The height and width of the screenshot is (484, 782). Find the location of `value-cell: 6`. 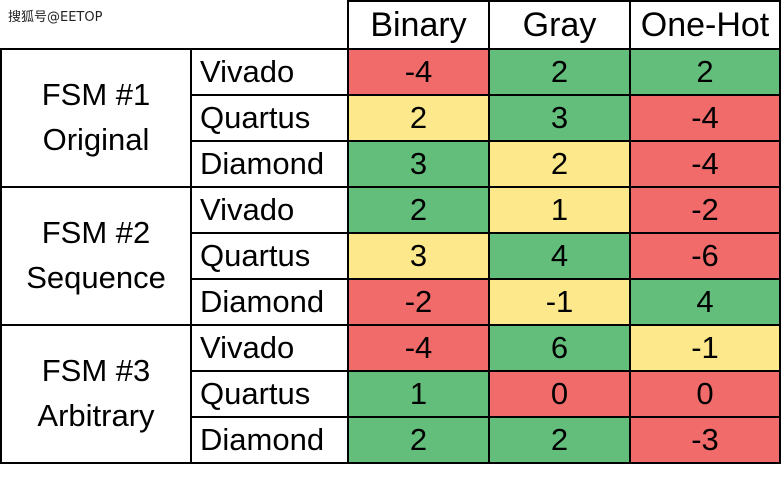

value-cell: 6 is located at coordinates (559, 348).